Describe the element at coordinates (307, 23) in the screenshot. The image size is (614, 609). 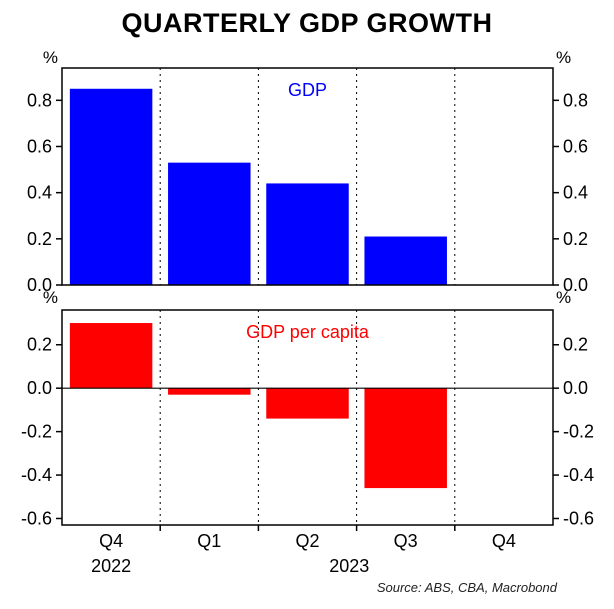
I see `chart-title: QUARTERLY GDP GROWTH` at that location.